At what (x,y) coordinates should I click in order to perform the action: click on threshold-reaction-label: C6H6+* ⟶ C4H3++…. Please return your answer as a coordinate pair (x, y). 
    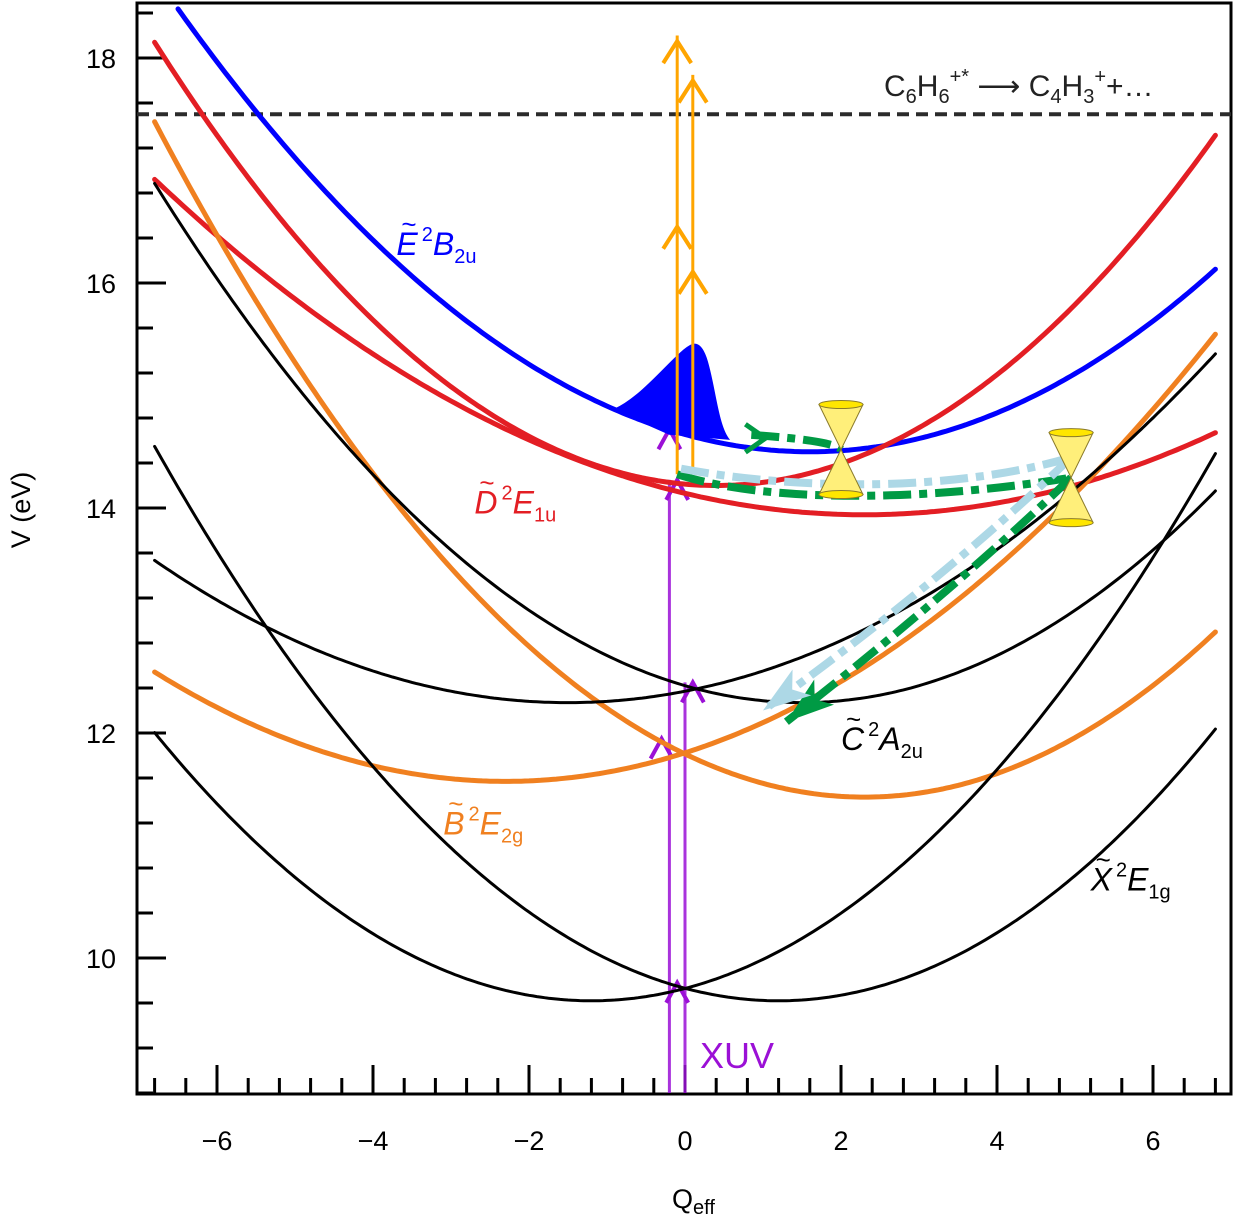
    Looking at the image, I should click on (1019, 87).